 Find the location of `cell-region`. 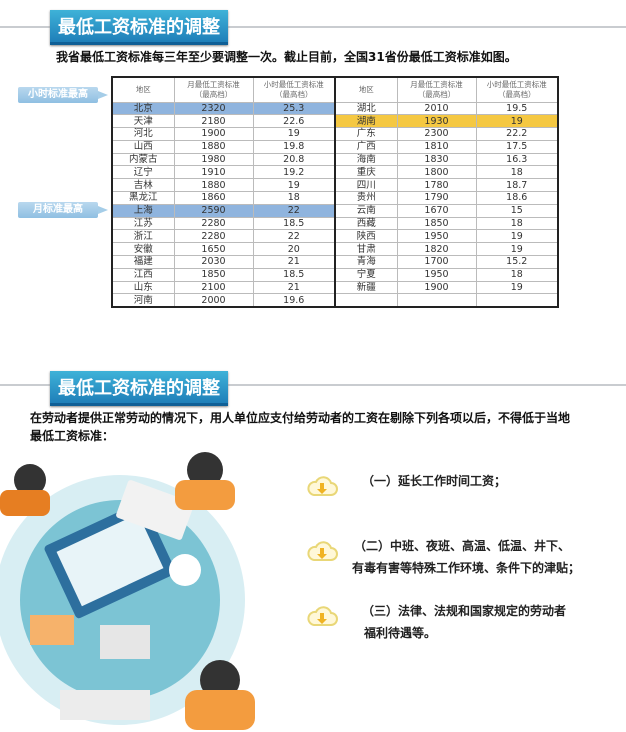

cell-region is located at coordinates (366, 300).